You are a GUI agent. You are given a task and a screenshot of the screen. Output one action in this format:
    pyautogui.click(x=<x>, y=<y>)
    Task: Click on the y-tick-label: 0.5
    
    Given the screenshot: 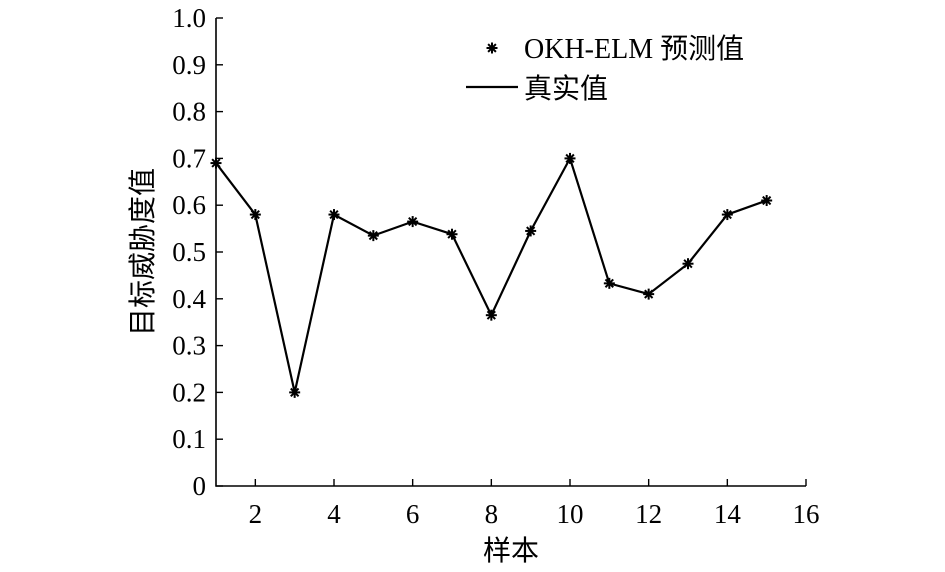 What is the action you would take?
    pyautogui.click(x=189, y=252)
    